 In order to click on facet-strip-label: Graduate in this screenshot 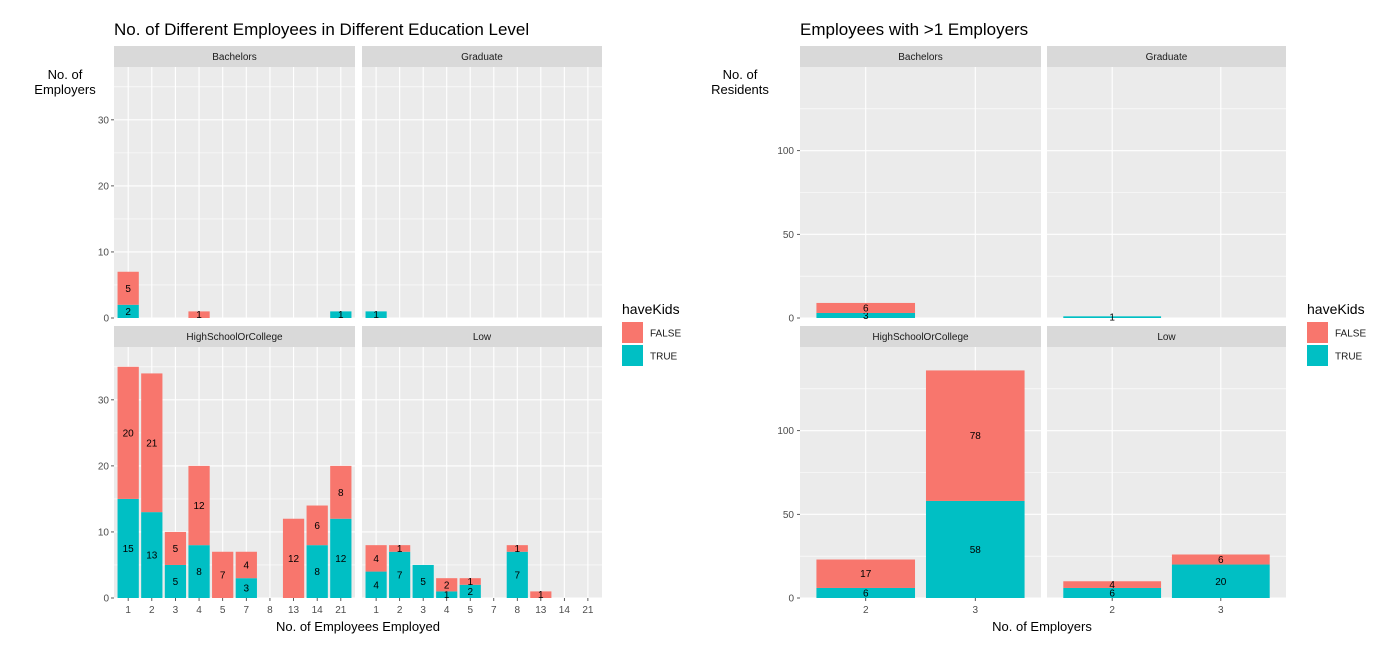, I will do `click(482, 57)`.